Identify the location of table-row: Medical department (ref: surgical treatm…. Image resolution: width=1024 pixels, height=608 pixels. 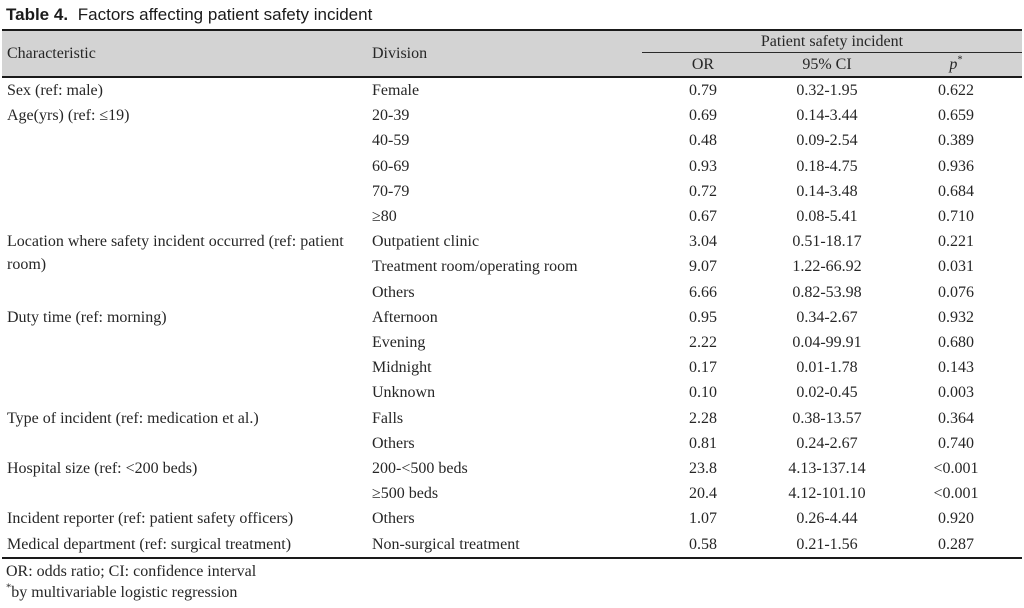
(512, 545).